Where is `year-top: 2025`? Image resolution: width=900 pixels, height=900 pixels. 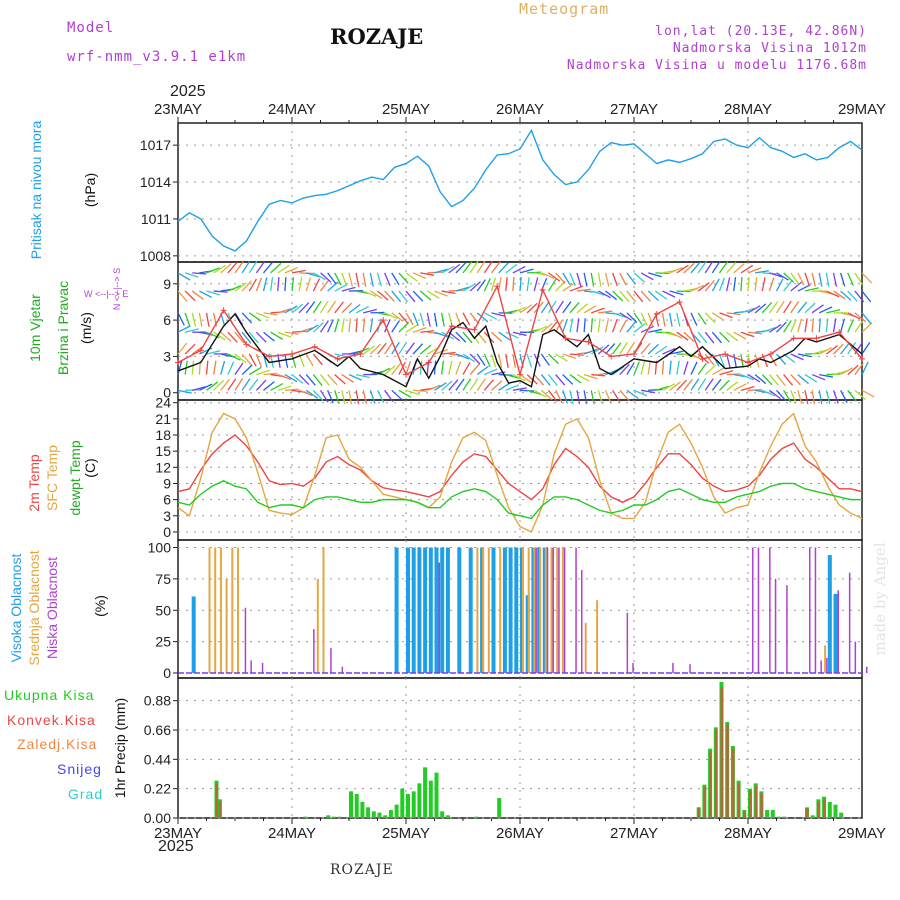 year-top: 2025 is located at coordinates (188, 91).